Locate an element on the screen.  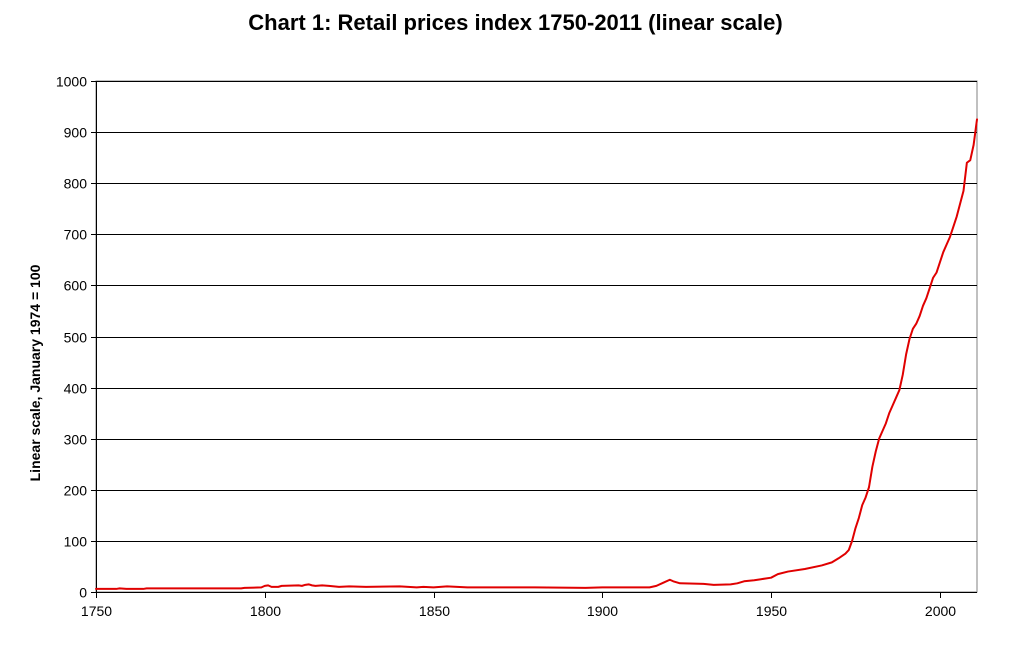
x-tick-label: 1850 is located at coordinates (434, 611).